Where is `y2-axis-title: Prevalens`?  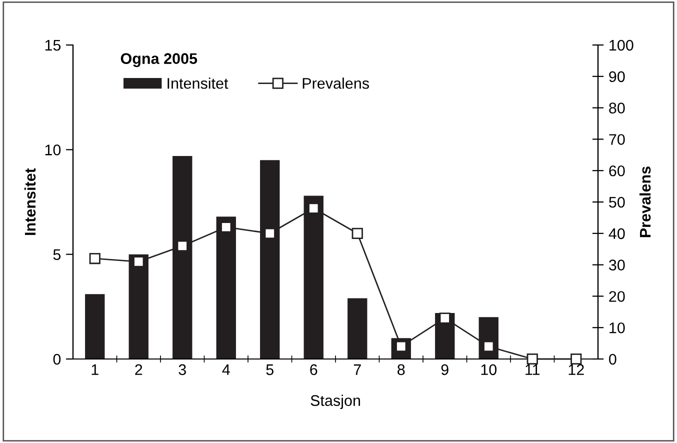
y2-axis-title: Prevalens is located at coordinates (645, 202).